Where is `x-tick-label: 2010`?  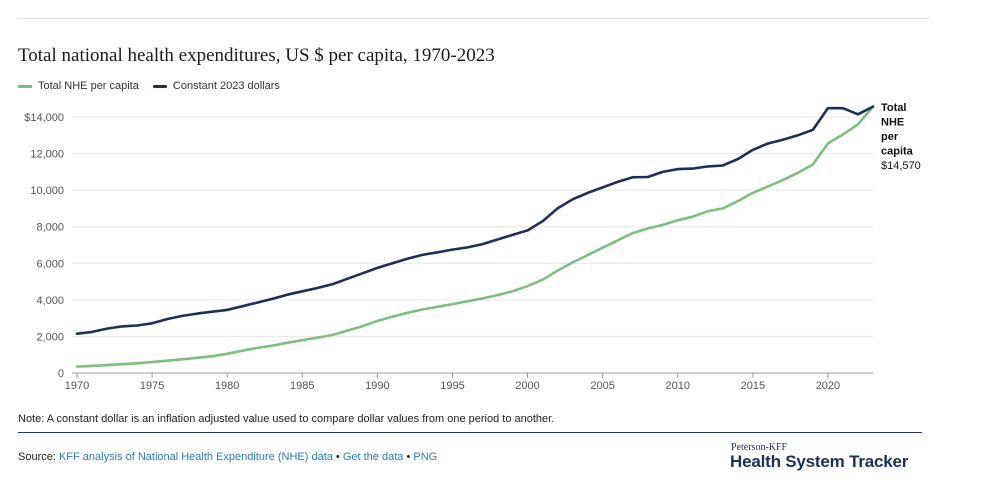
x-tick-label: 2010 is located at coordinates (678, 386).